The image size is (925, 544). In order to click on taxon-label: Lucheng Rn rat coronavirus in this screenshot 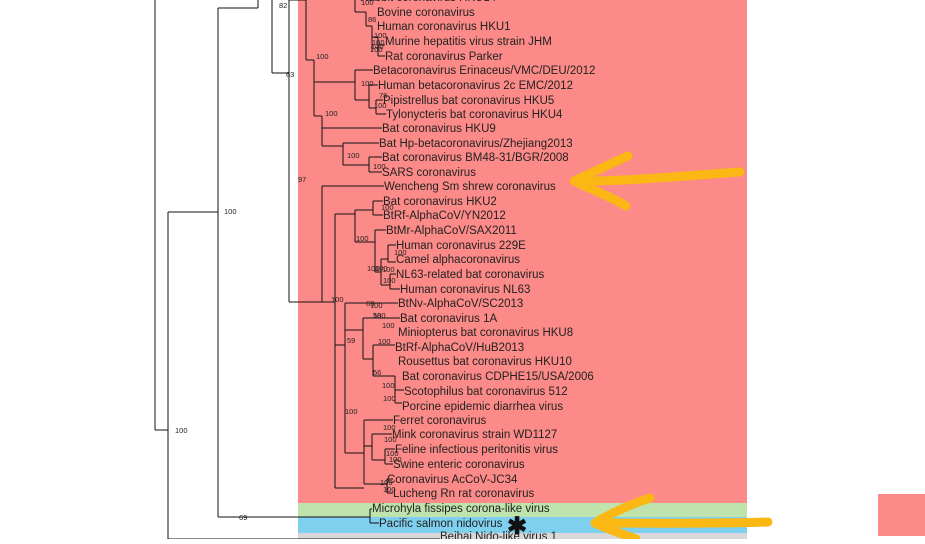, I will do `click(464, 494)`.